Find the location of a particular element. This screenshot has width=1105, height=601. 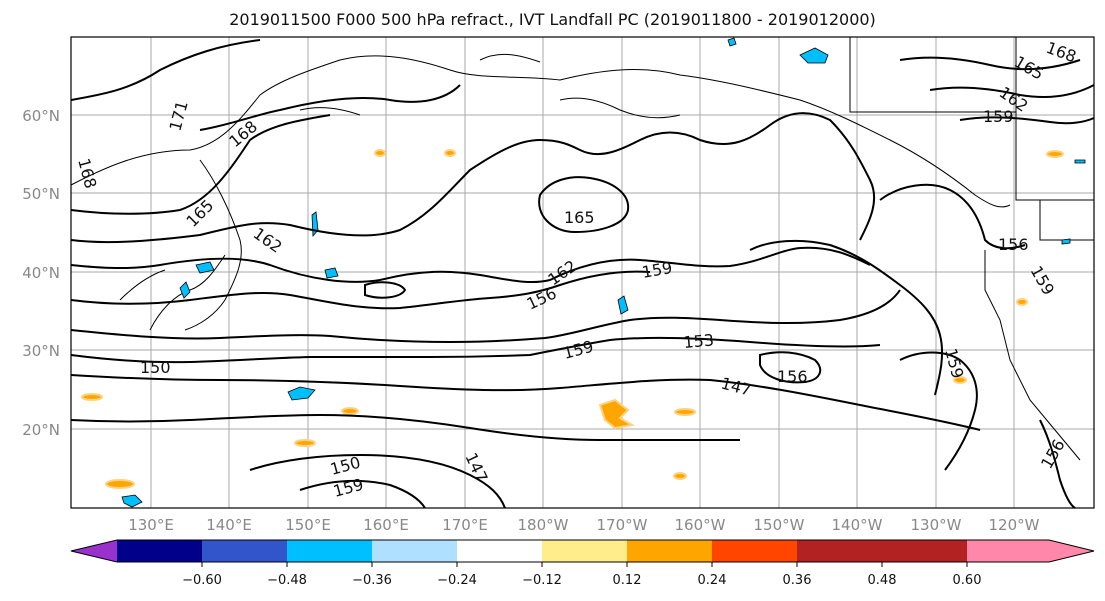

colorbar-extend-max is located at coordinates (1030, 551).